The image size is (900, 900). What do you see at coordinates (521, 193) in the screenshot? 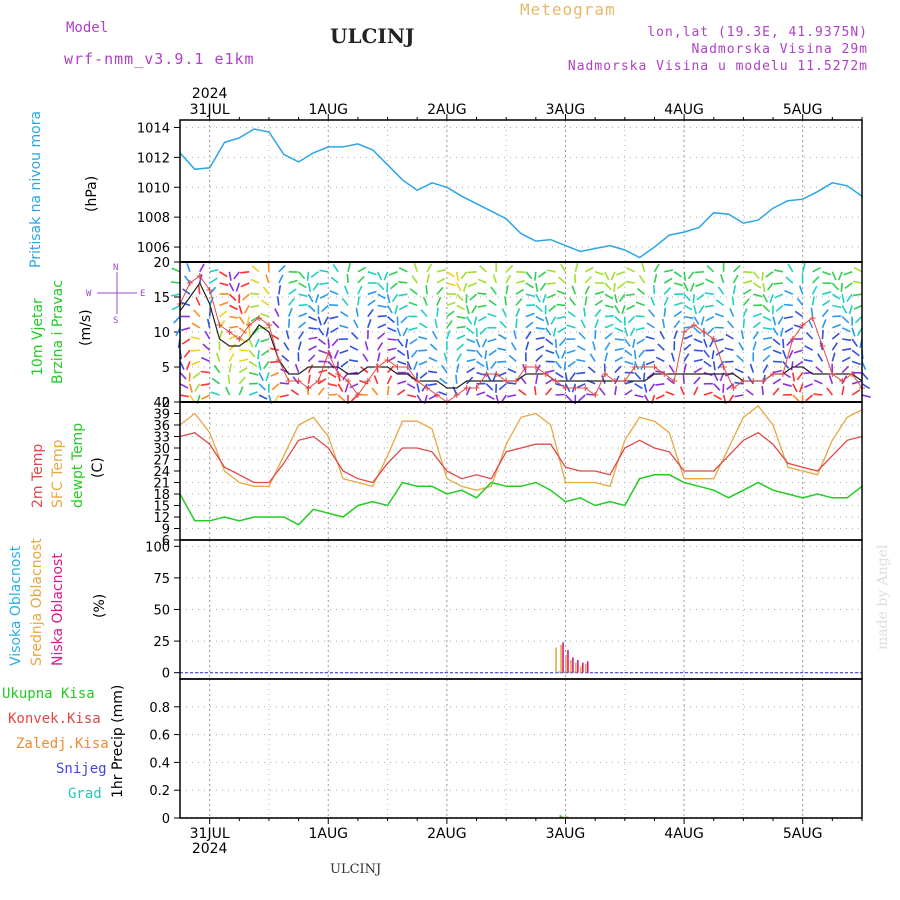
I see `pressure-line` at bounding box center [521, 193].